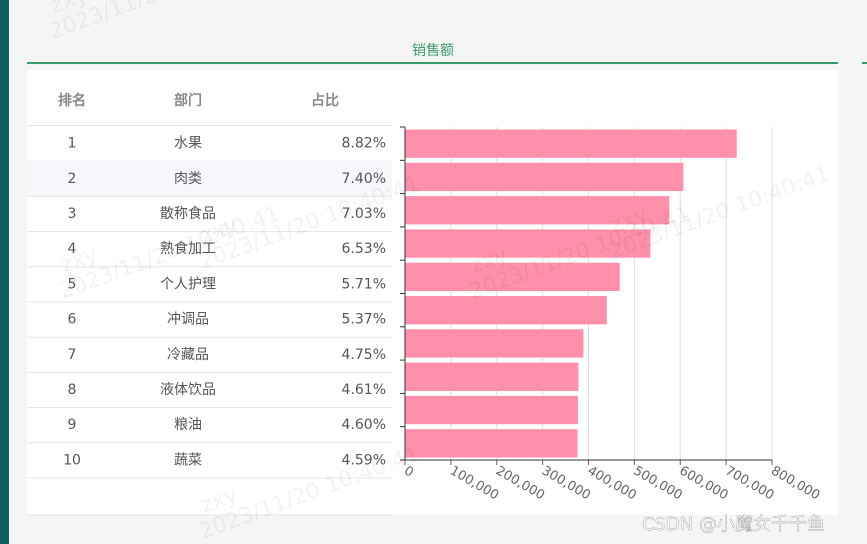 This screenshot has width=867, height=544. Describe the element at coordinates (209, 179) in the screenshot. I see `row-highlight` at that location.